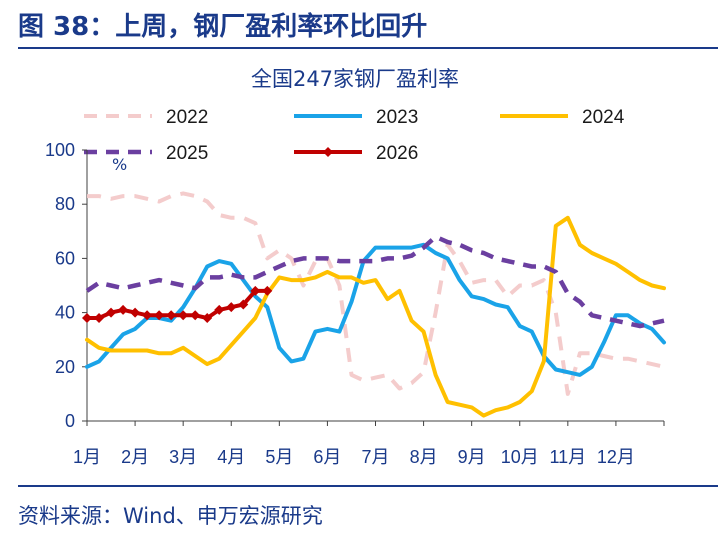 Image resolution: width=722 pixels, height=537 pixels. What do you see at coordinates (354, 135) in the screenshot?
I see `legend: 2022 2023 2024 2025 2026` at bounding box center [354, 135].